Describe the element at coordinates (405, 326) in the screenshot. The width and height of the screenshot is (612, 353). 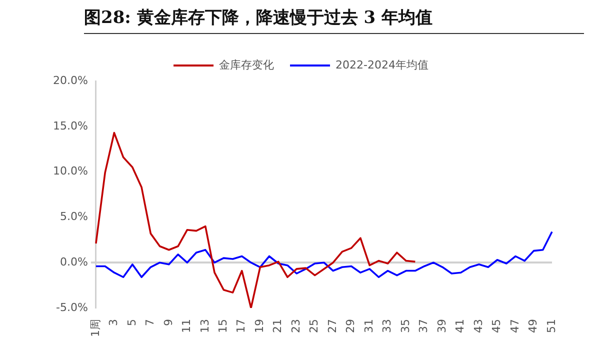
I see `x-tick-label: 35` at that location.